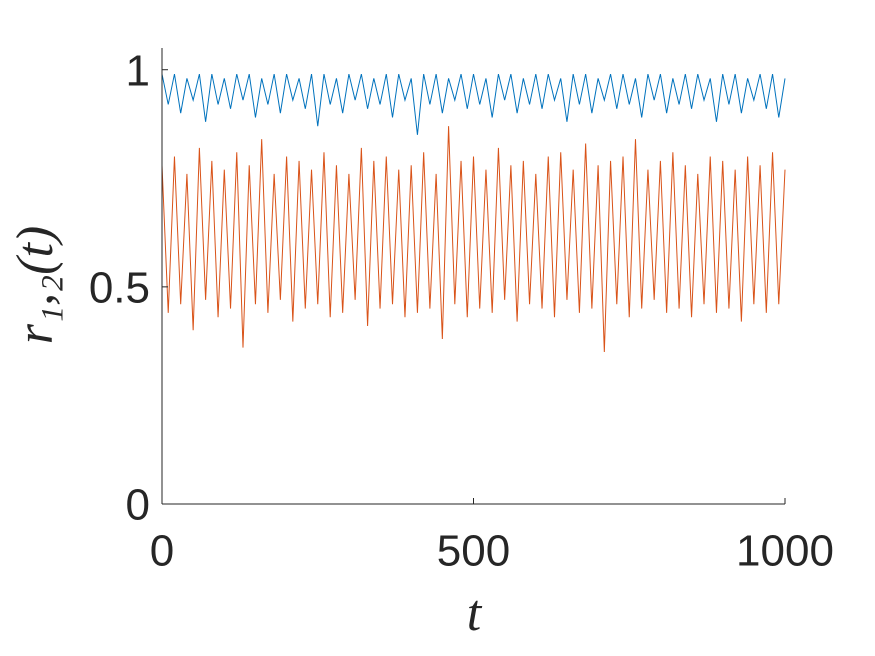  What do you see at coordinates (162, 551) in the screenshot?
I see `x-tick-label: 0` at bounding box center [162, 551].